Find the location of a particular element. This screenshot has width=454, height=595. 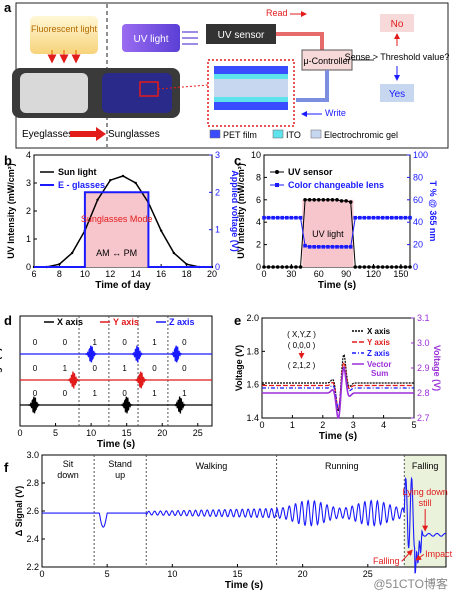

sunglasses-label: Sunglasses is located at coordinates (134, 134).